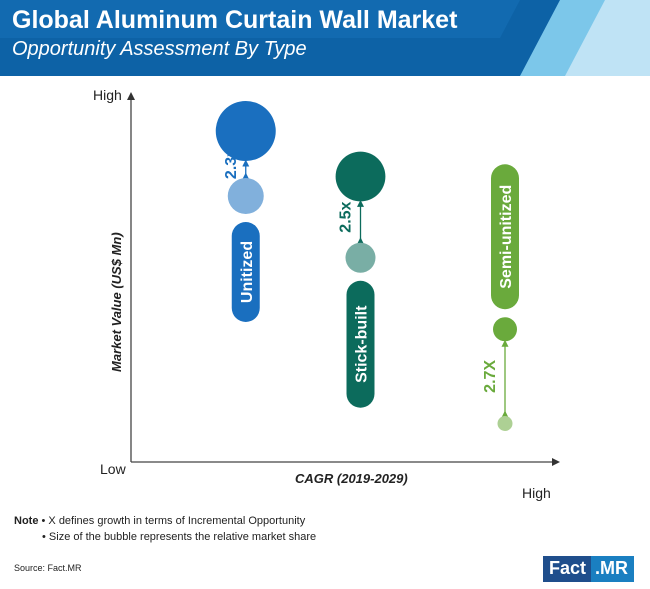 Image resolution: width=650 pixels, height=589 pixels. What do you see at coordinates (567, 569) in the screenshot?
I see `logo-part-fact: Fact` at bounding box center [567, 569].